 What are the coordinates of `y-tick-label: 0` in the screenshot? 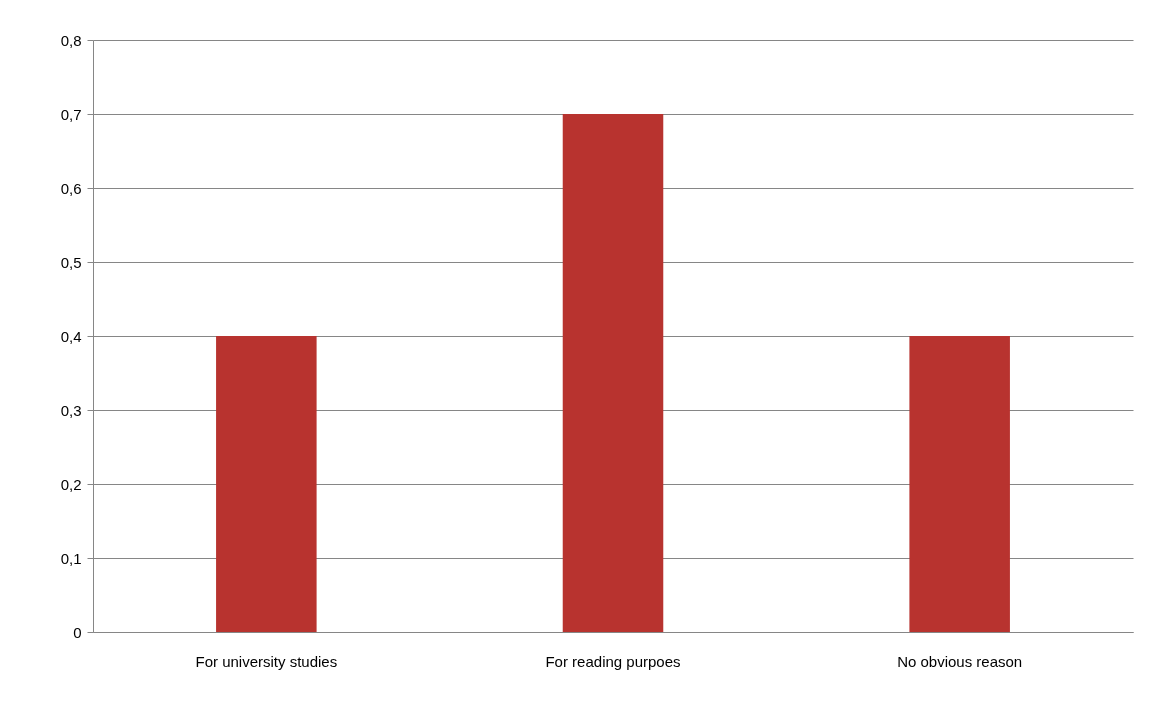 It's located at (77, 632).